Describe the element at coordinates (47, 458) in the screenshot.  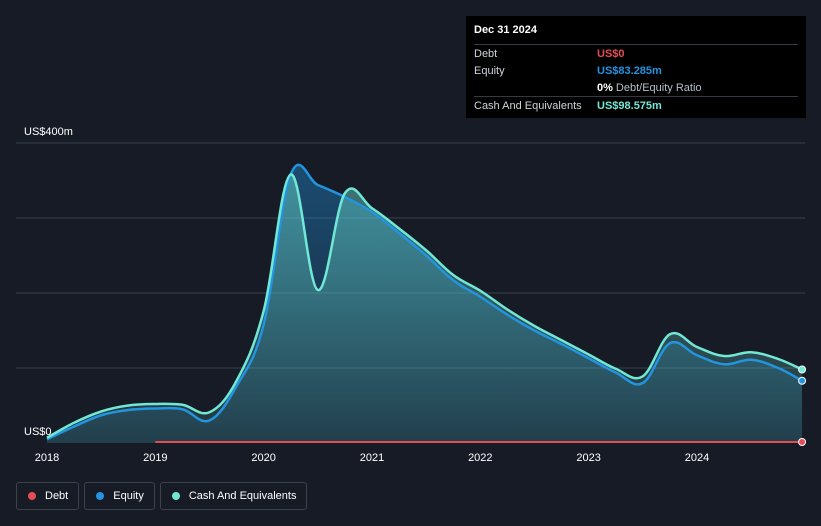
I see `x-tick-label: 2018` at that location.